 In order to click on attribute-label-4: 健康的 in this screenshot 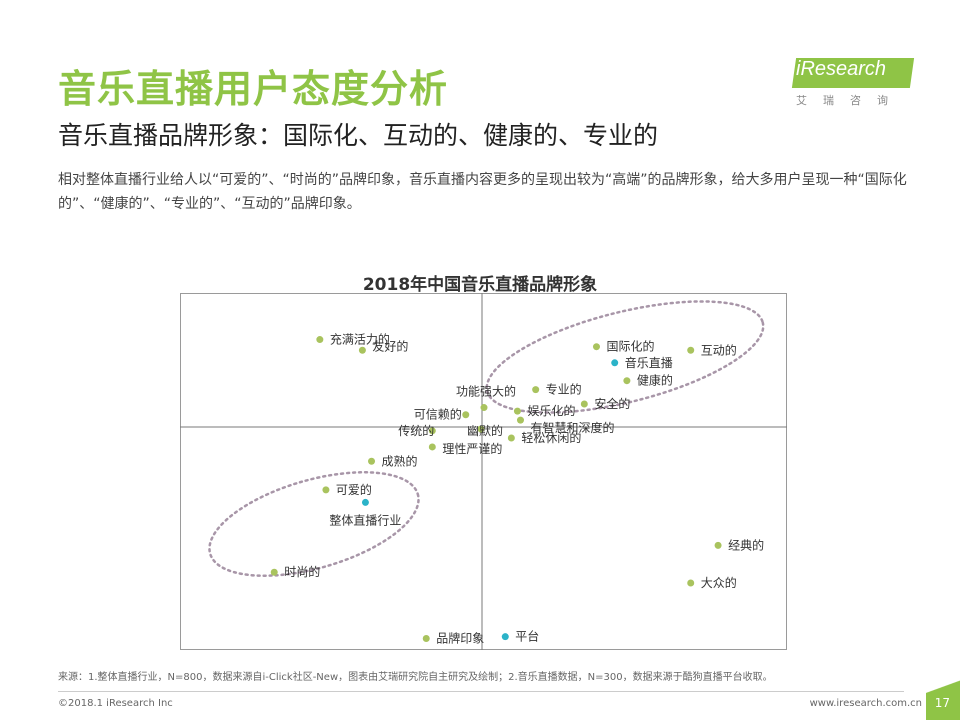, I will do `click(655, 380)`.